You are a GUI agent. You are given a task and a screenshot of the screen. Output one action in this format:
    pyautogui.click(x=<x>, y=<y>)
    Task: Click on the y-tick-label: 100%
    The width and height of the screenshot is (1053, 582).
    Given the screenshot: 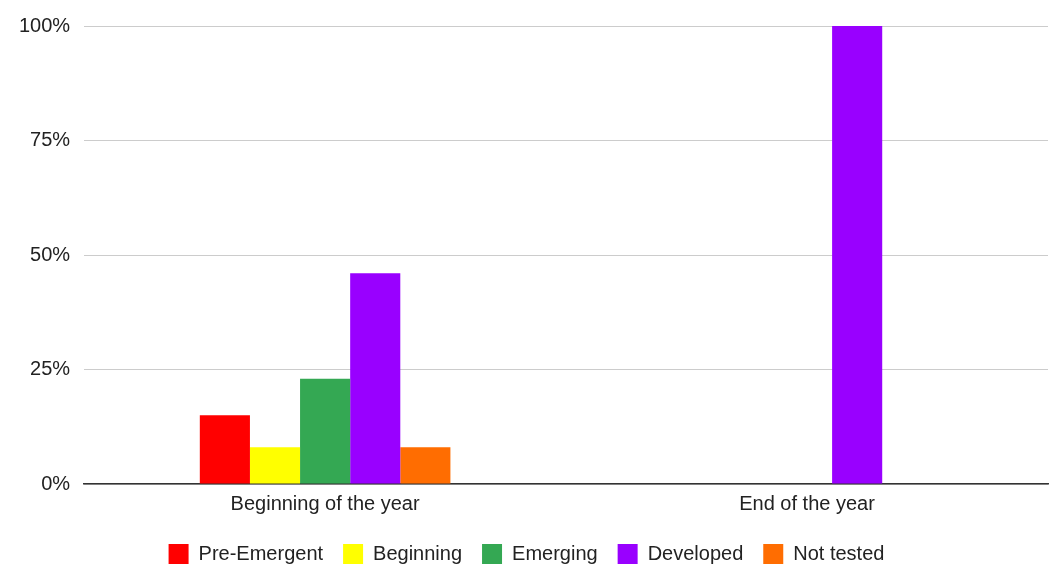 What is the action you would take?
    pyautogui.click(x=45, y=24)
    